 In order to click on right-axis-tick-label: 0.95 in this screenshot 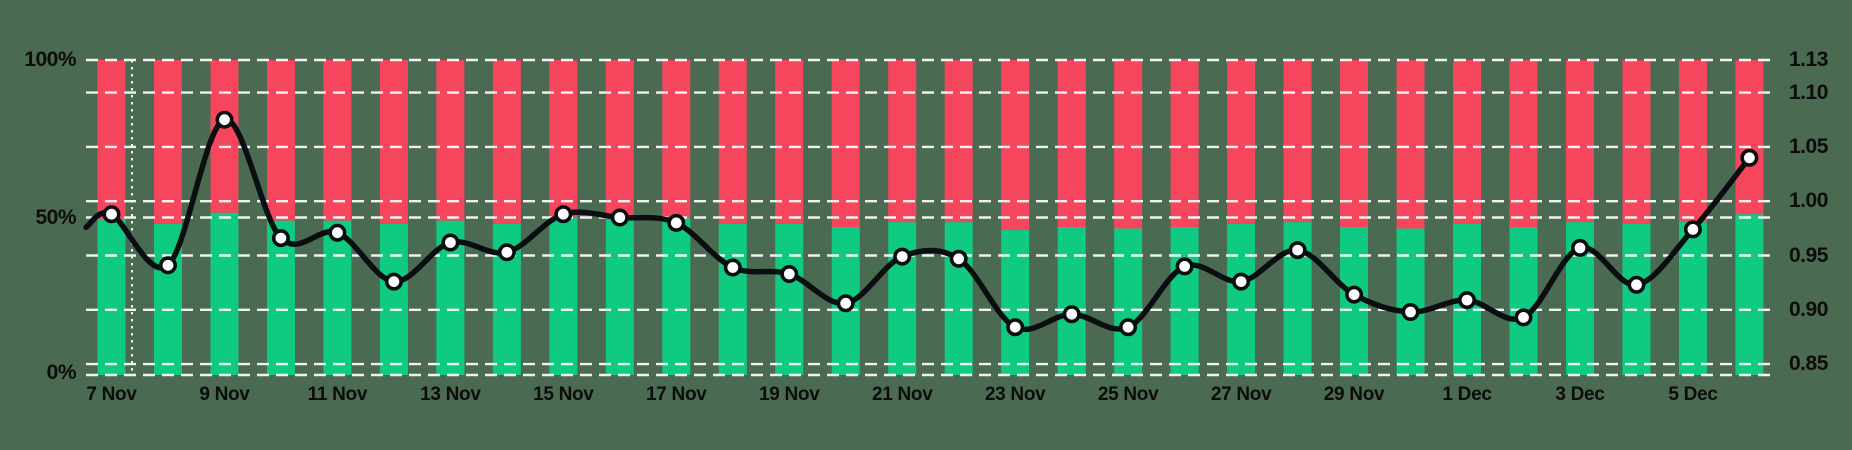, I will do `click(1808, 255)`.